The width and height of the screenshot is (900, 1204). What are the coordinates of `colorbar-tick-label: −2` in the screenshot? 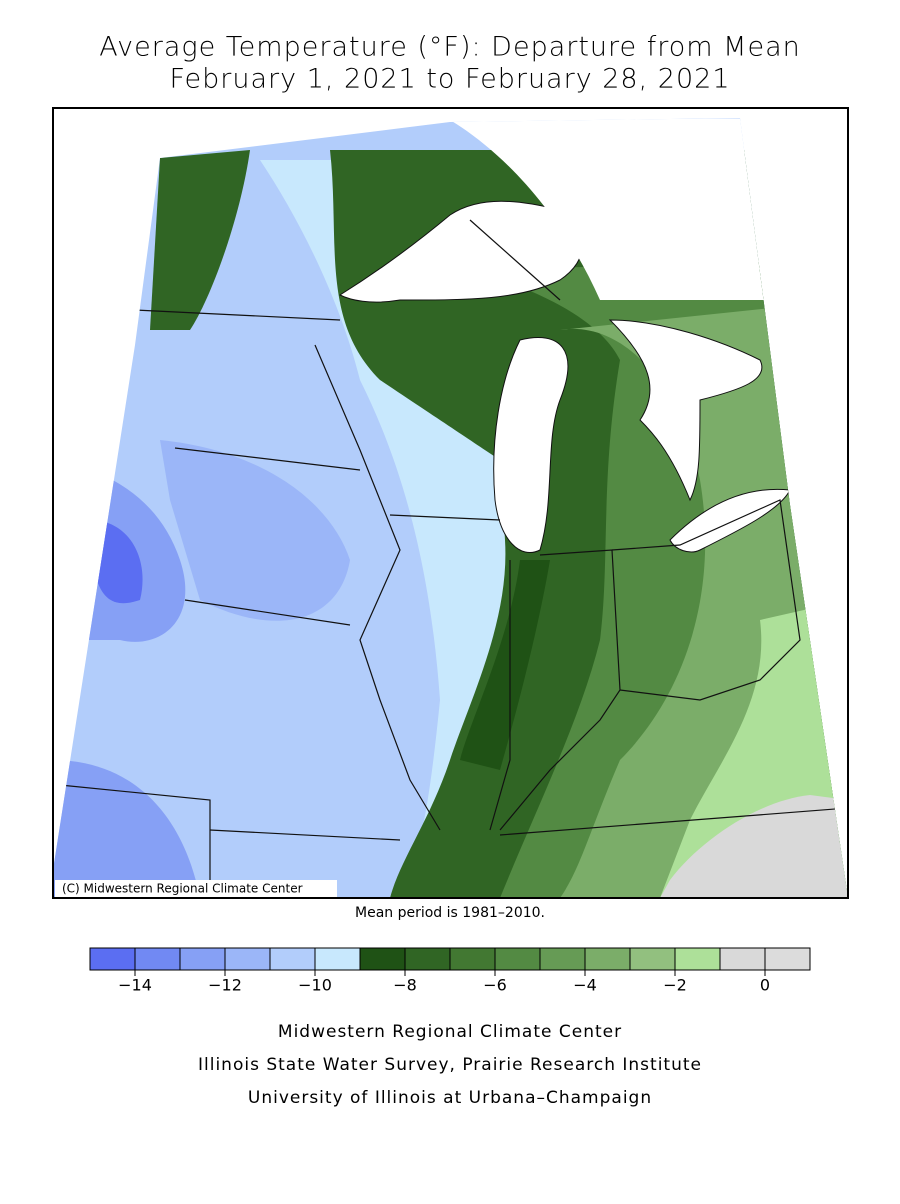 It's located at (675, 985).